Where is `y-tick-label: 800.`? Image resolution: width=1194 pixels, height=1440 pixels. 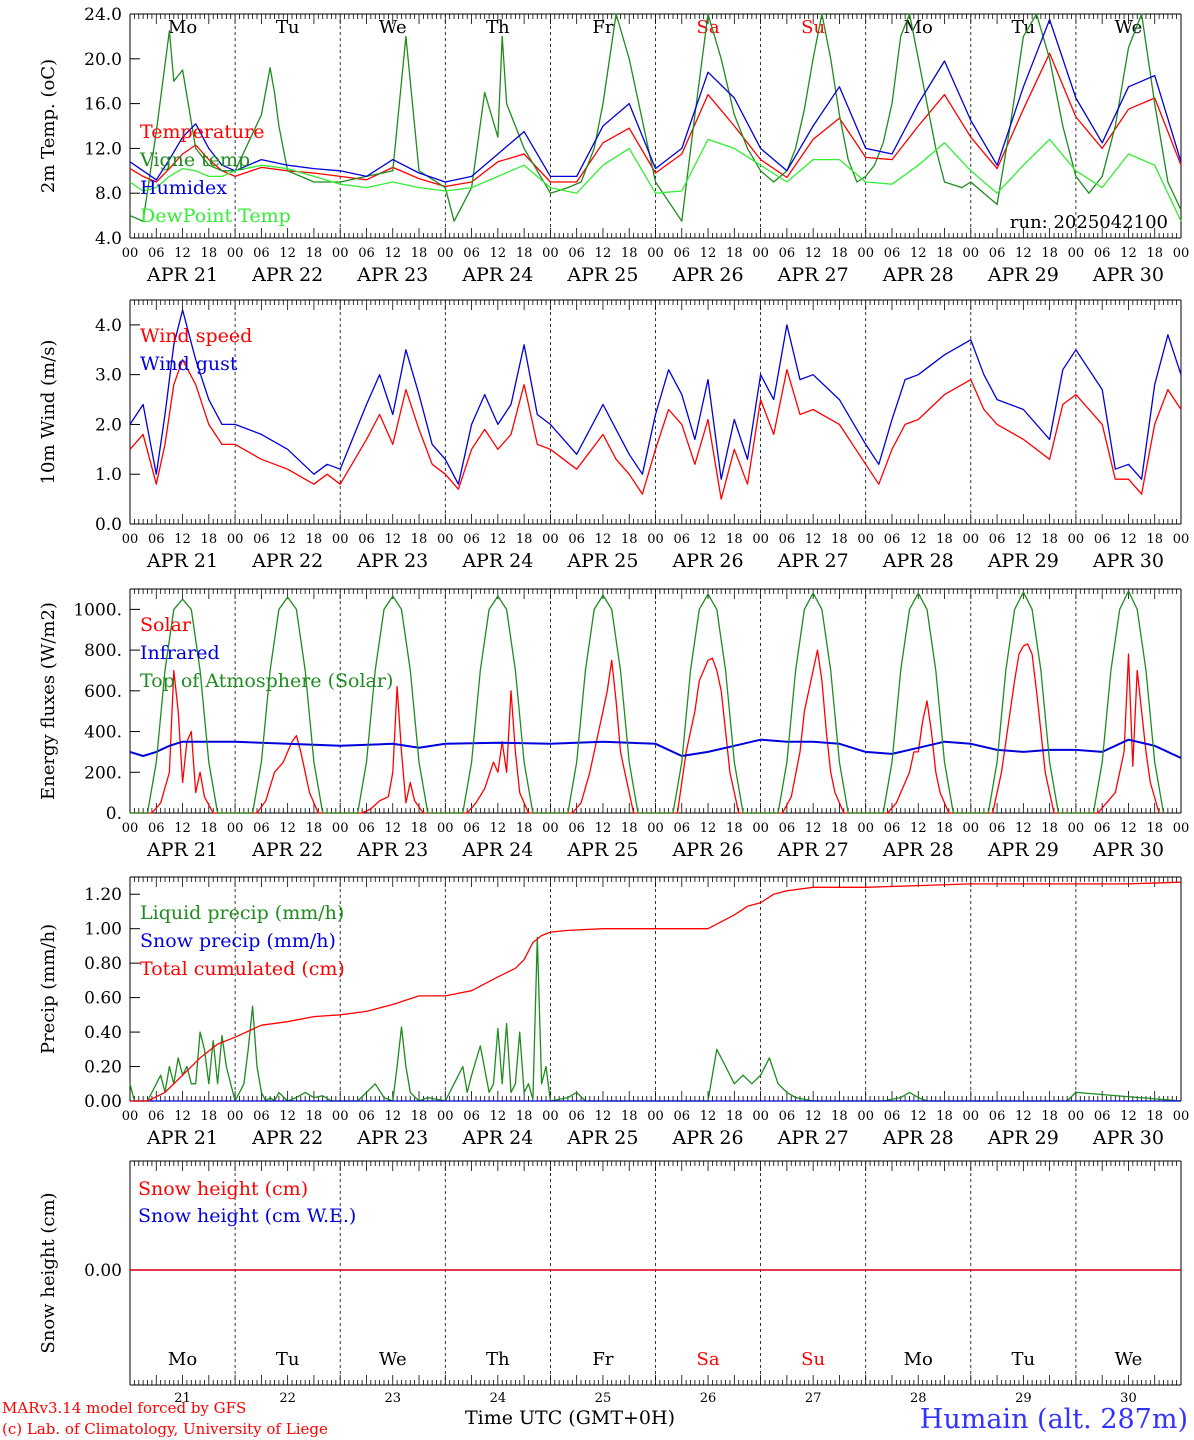 y-tick-label: 800. is located at coordinates (103, 651).